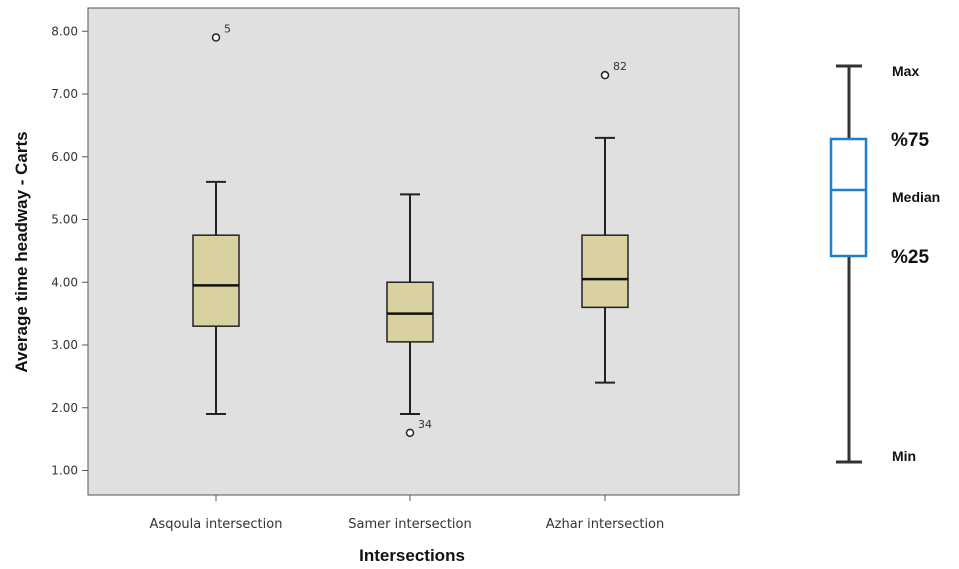 This screenshot has width=959, height=569. What do you see at coordinates (21, 251) in the screenshot?
I see `y-axis-title: Average time headway - Carts` at bounding box center [21, 251].